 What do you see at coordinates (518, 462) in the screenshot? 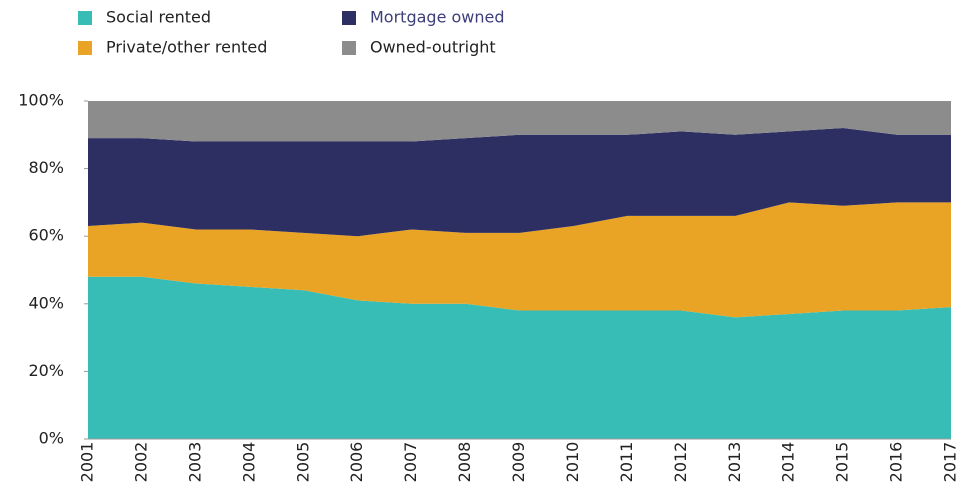
I see `x-tick-label: 2009` at bounding box center [518, 462].